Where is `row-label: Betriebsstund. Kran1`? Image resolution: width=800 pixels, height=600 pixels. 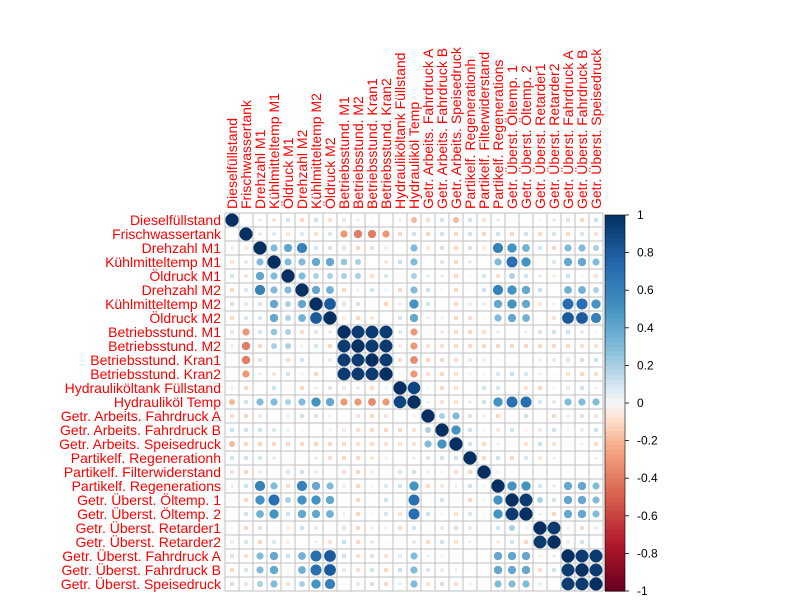 row-label: Betriebsstund. Kran1 is located at coordinates (155, 360).